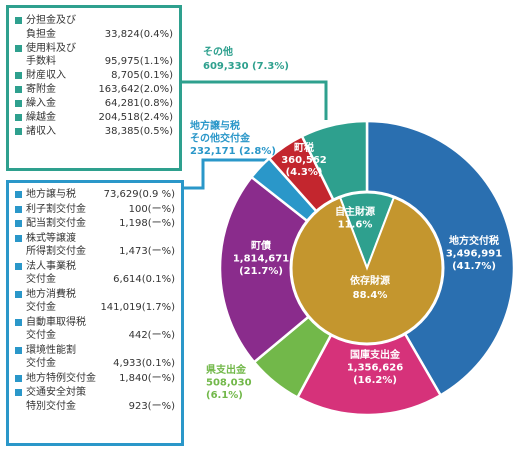 This screenshot has height=452, width=526. I want to click on other-breakdown-item-name: 手数料, so click(41, 61).